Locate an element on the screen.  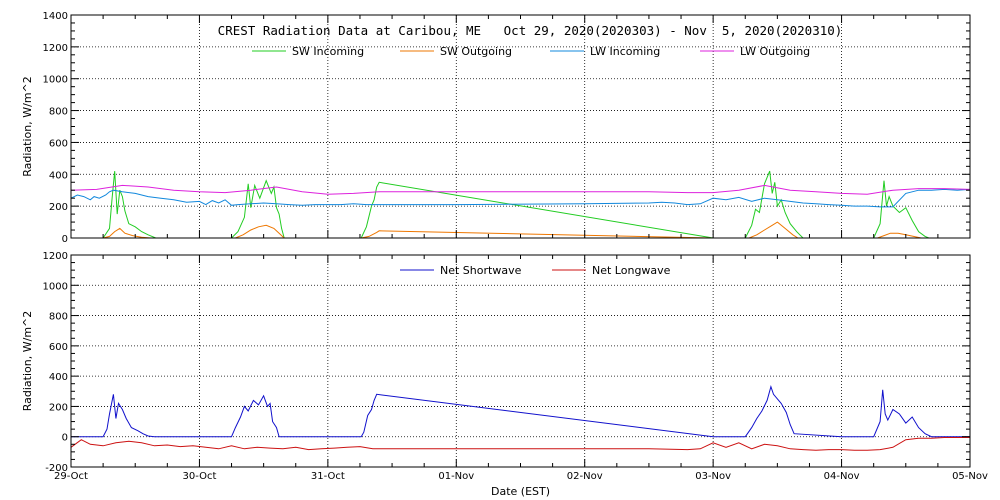
upper-series-lines is located at coordinates (520, 204).